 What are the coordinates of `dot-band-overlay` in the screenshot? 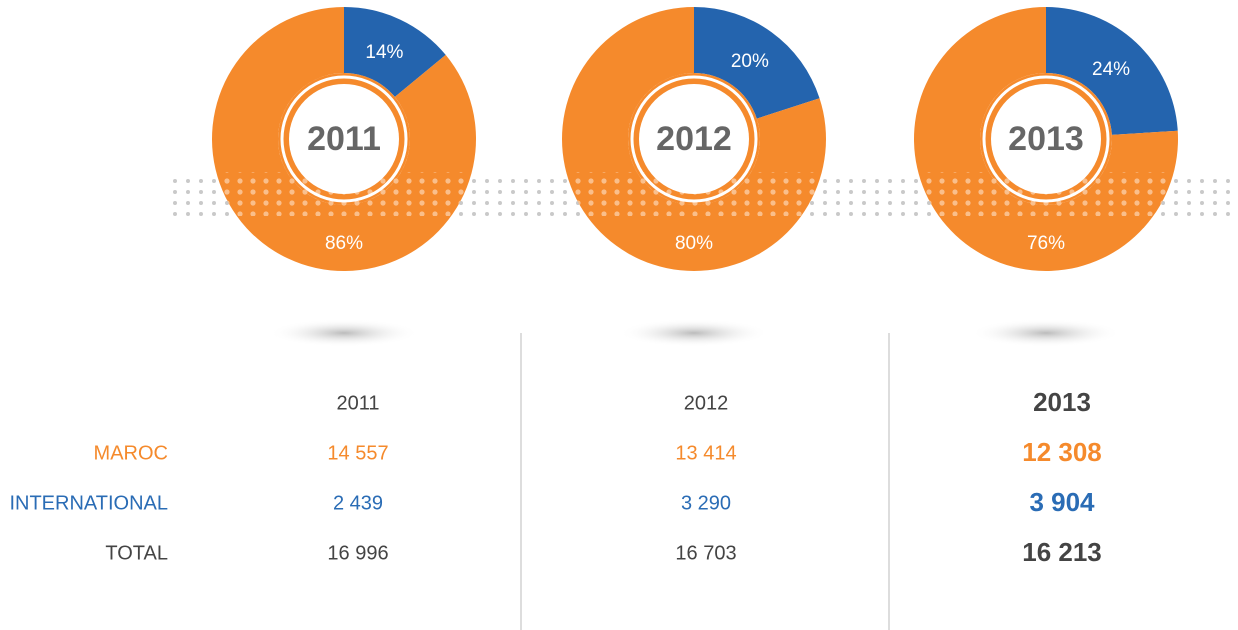 It's located at (695, 194).